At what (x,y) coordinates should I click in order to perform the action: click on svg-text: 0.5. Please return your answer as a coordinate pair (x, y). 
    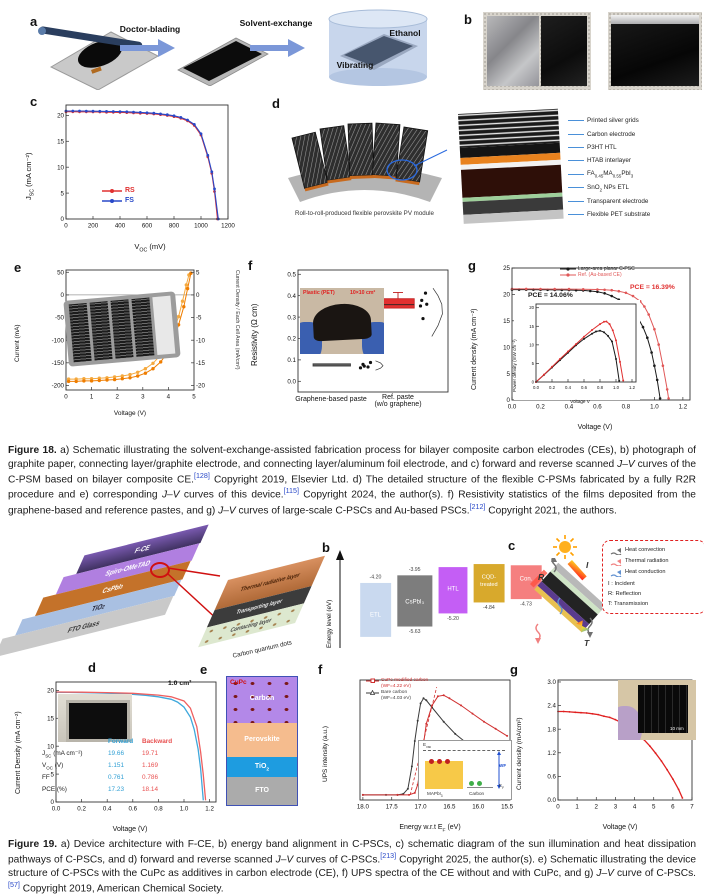
    Looking at the image, I should click on (291, 274).